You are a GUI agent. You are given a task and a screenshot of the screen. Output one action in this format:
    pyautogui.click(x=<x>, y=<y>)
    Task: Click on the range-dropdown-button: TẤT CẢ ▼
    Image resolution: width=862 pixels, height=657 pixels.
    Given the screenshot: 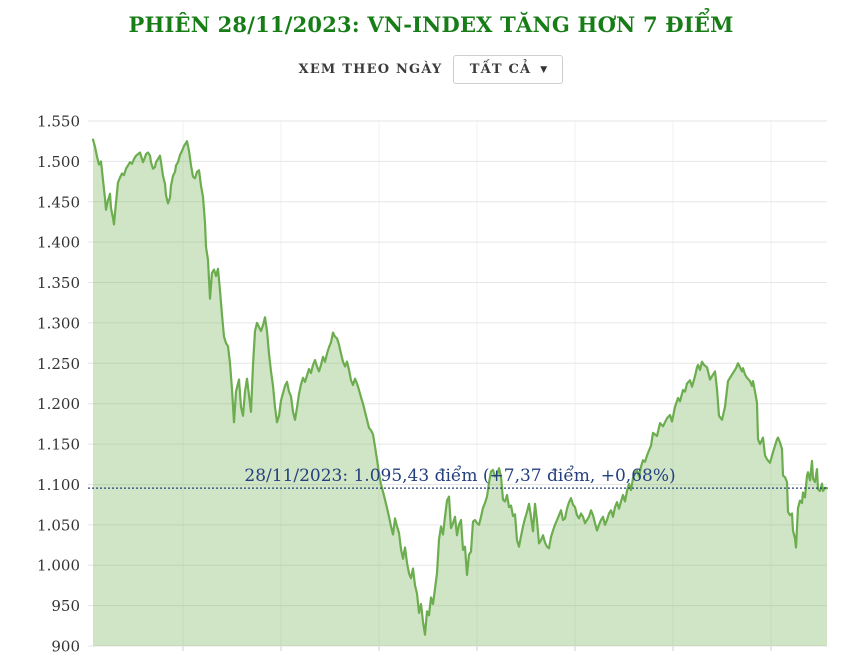 What is the action you would take?
    pyautogui.click(x=508, y=69)
    